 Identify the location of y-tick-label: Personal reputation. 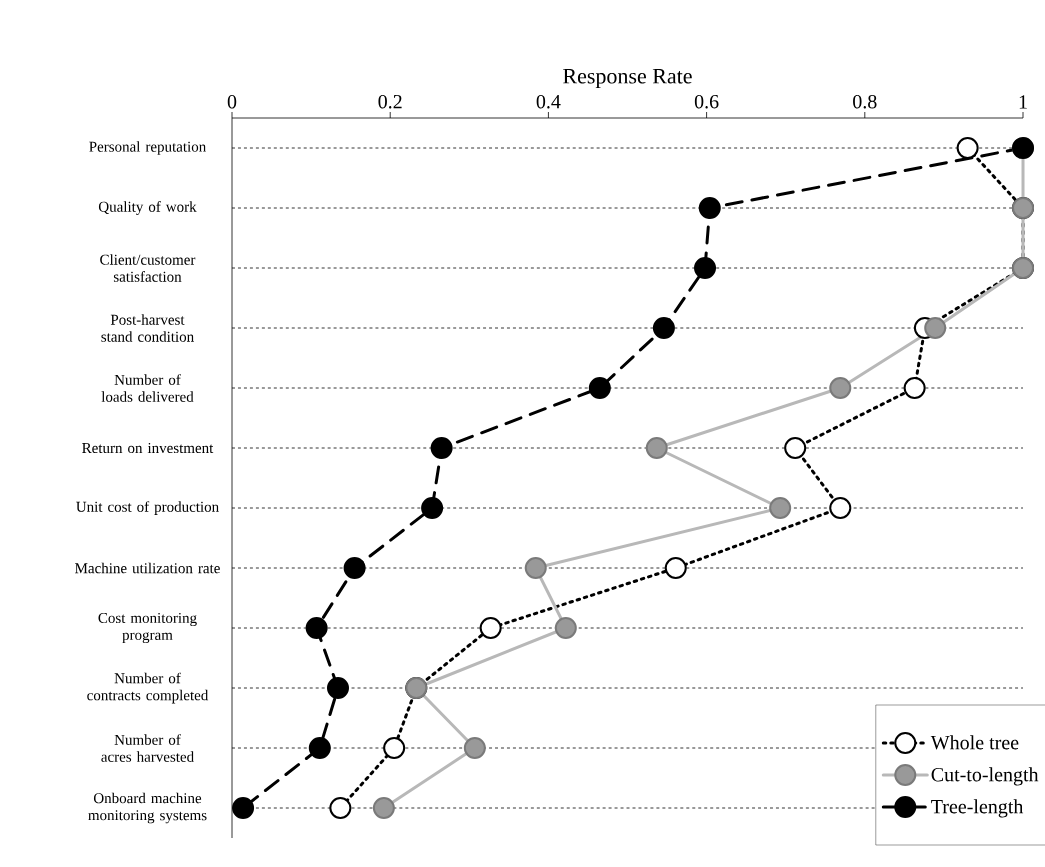
(147, 148).